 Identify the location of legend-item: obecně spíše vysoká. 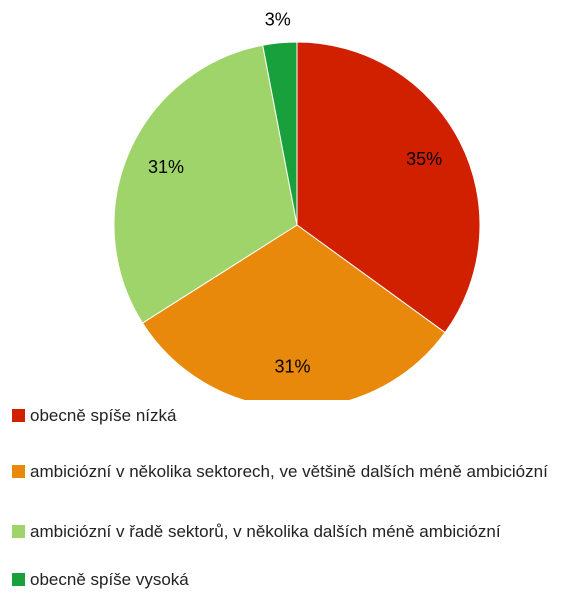
(295, 580).